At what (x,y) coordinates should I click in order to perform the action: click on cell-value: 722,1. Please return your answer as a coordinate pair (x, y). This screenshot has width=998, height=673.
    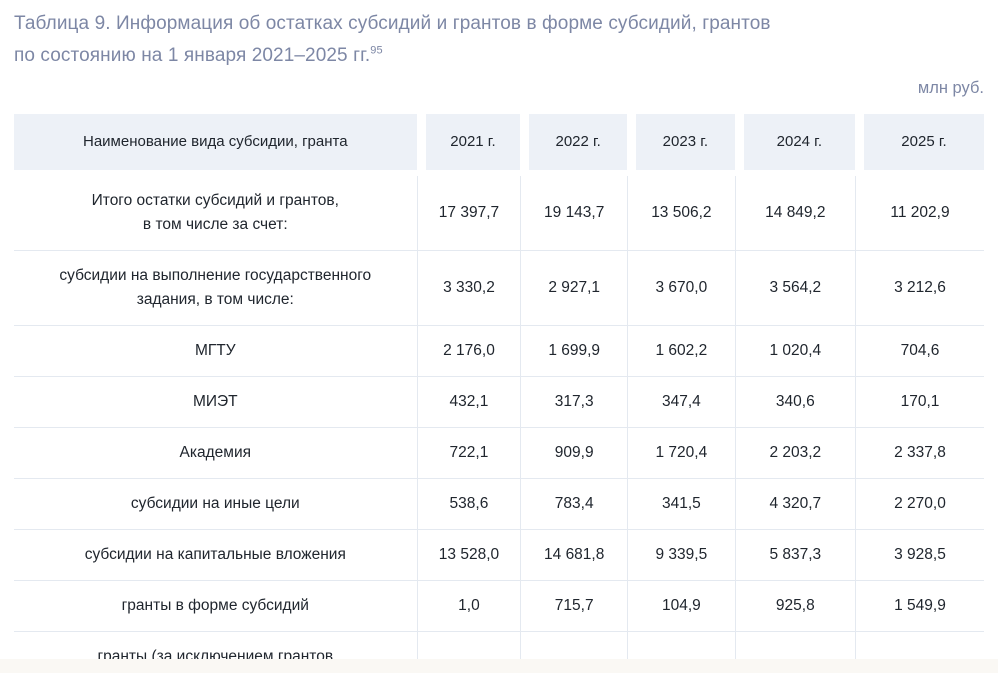
    Looking at the image, I should click on (468, 453).